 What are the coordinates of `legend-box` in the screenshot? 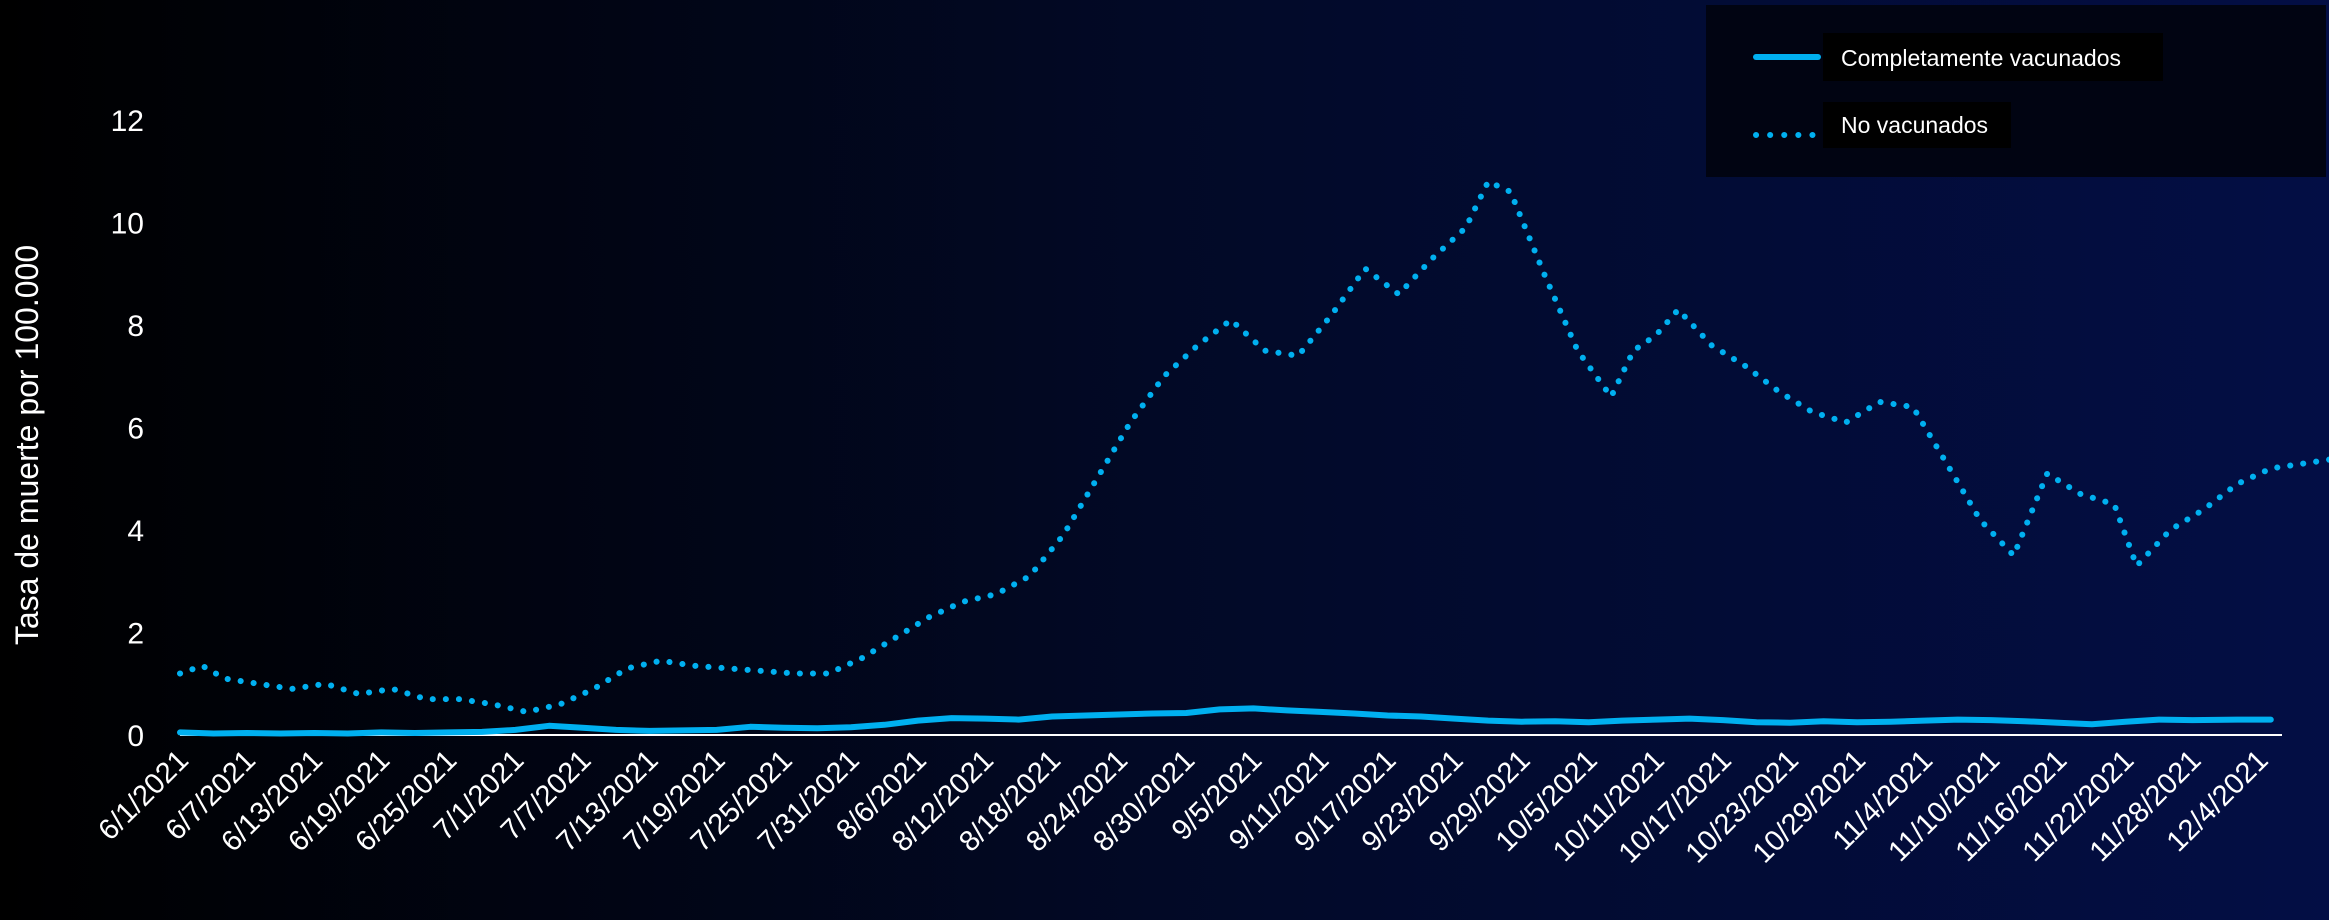 It's located at (2016, 91).